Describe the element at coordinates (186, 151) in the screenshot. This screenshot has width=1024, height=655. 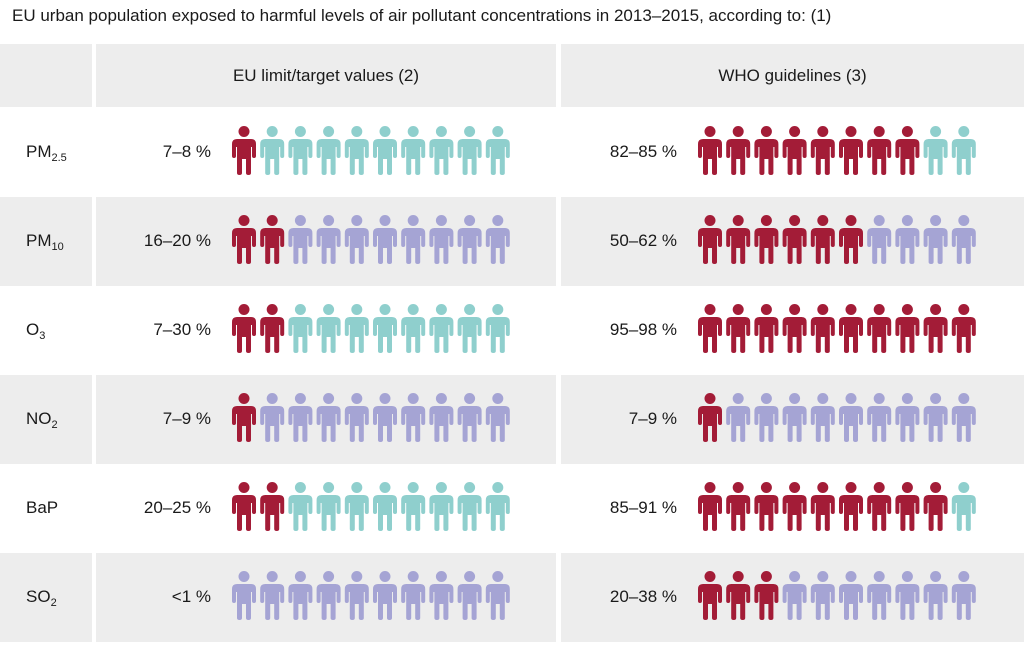
I see `exposure-percentage: 7–8 %` at that location.